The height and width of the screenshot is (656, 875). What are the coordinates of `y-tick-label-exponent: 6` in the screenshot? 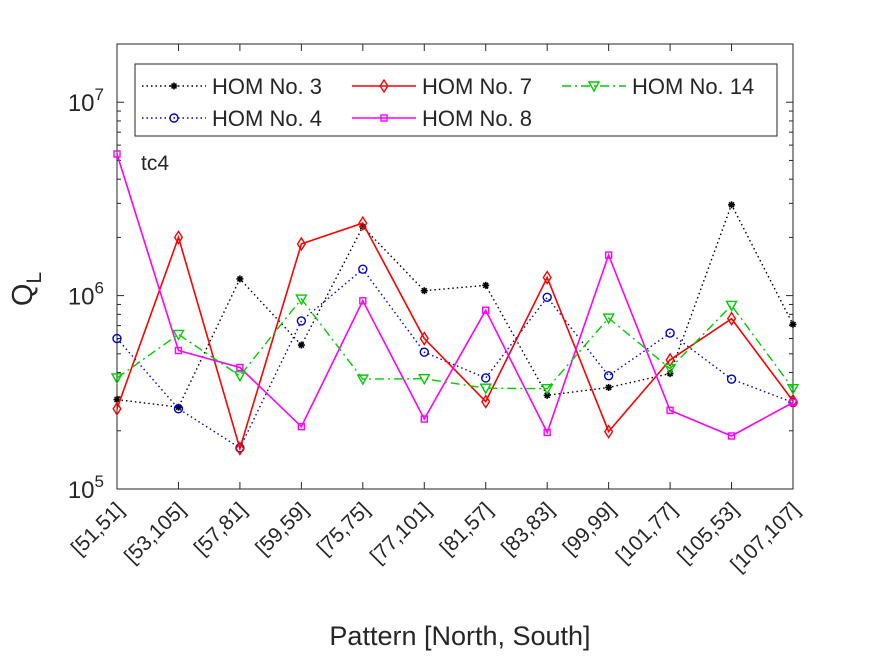 It's located at (99, 288).